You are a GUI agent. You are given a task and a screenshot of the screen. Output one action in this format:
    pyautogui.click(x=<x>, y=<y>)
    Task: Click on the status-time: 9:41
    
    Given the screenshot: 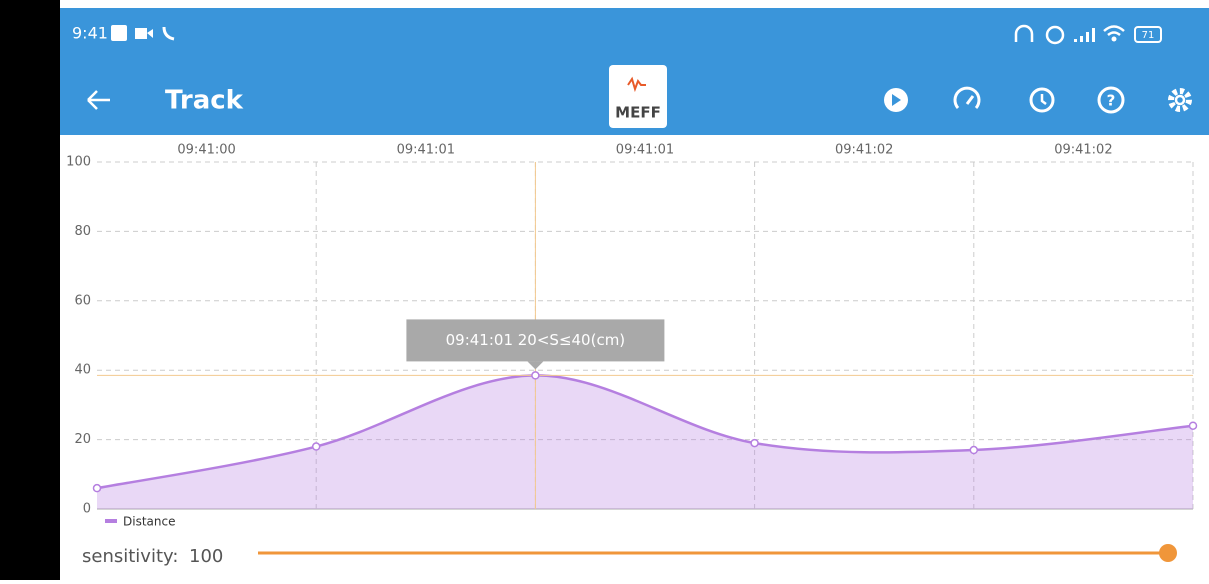 What is the action you would take?
    pyautogui.click(x=90, y=33)
    